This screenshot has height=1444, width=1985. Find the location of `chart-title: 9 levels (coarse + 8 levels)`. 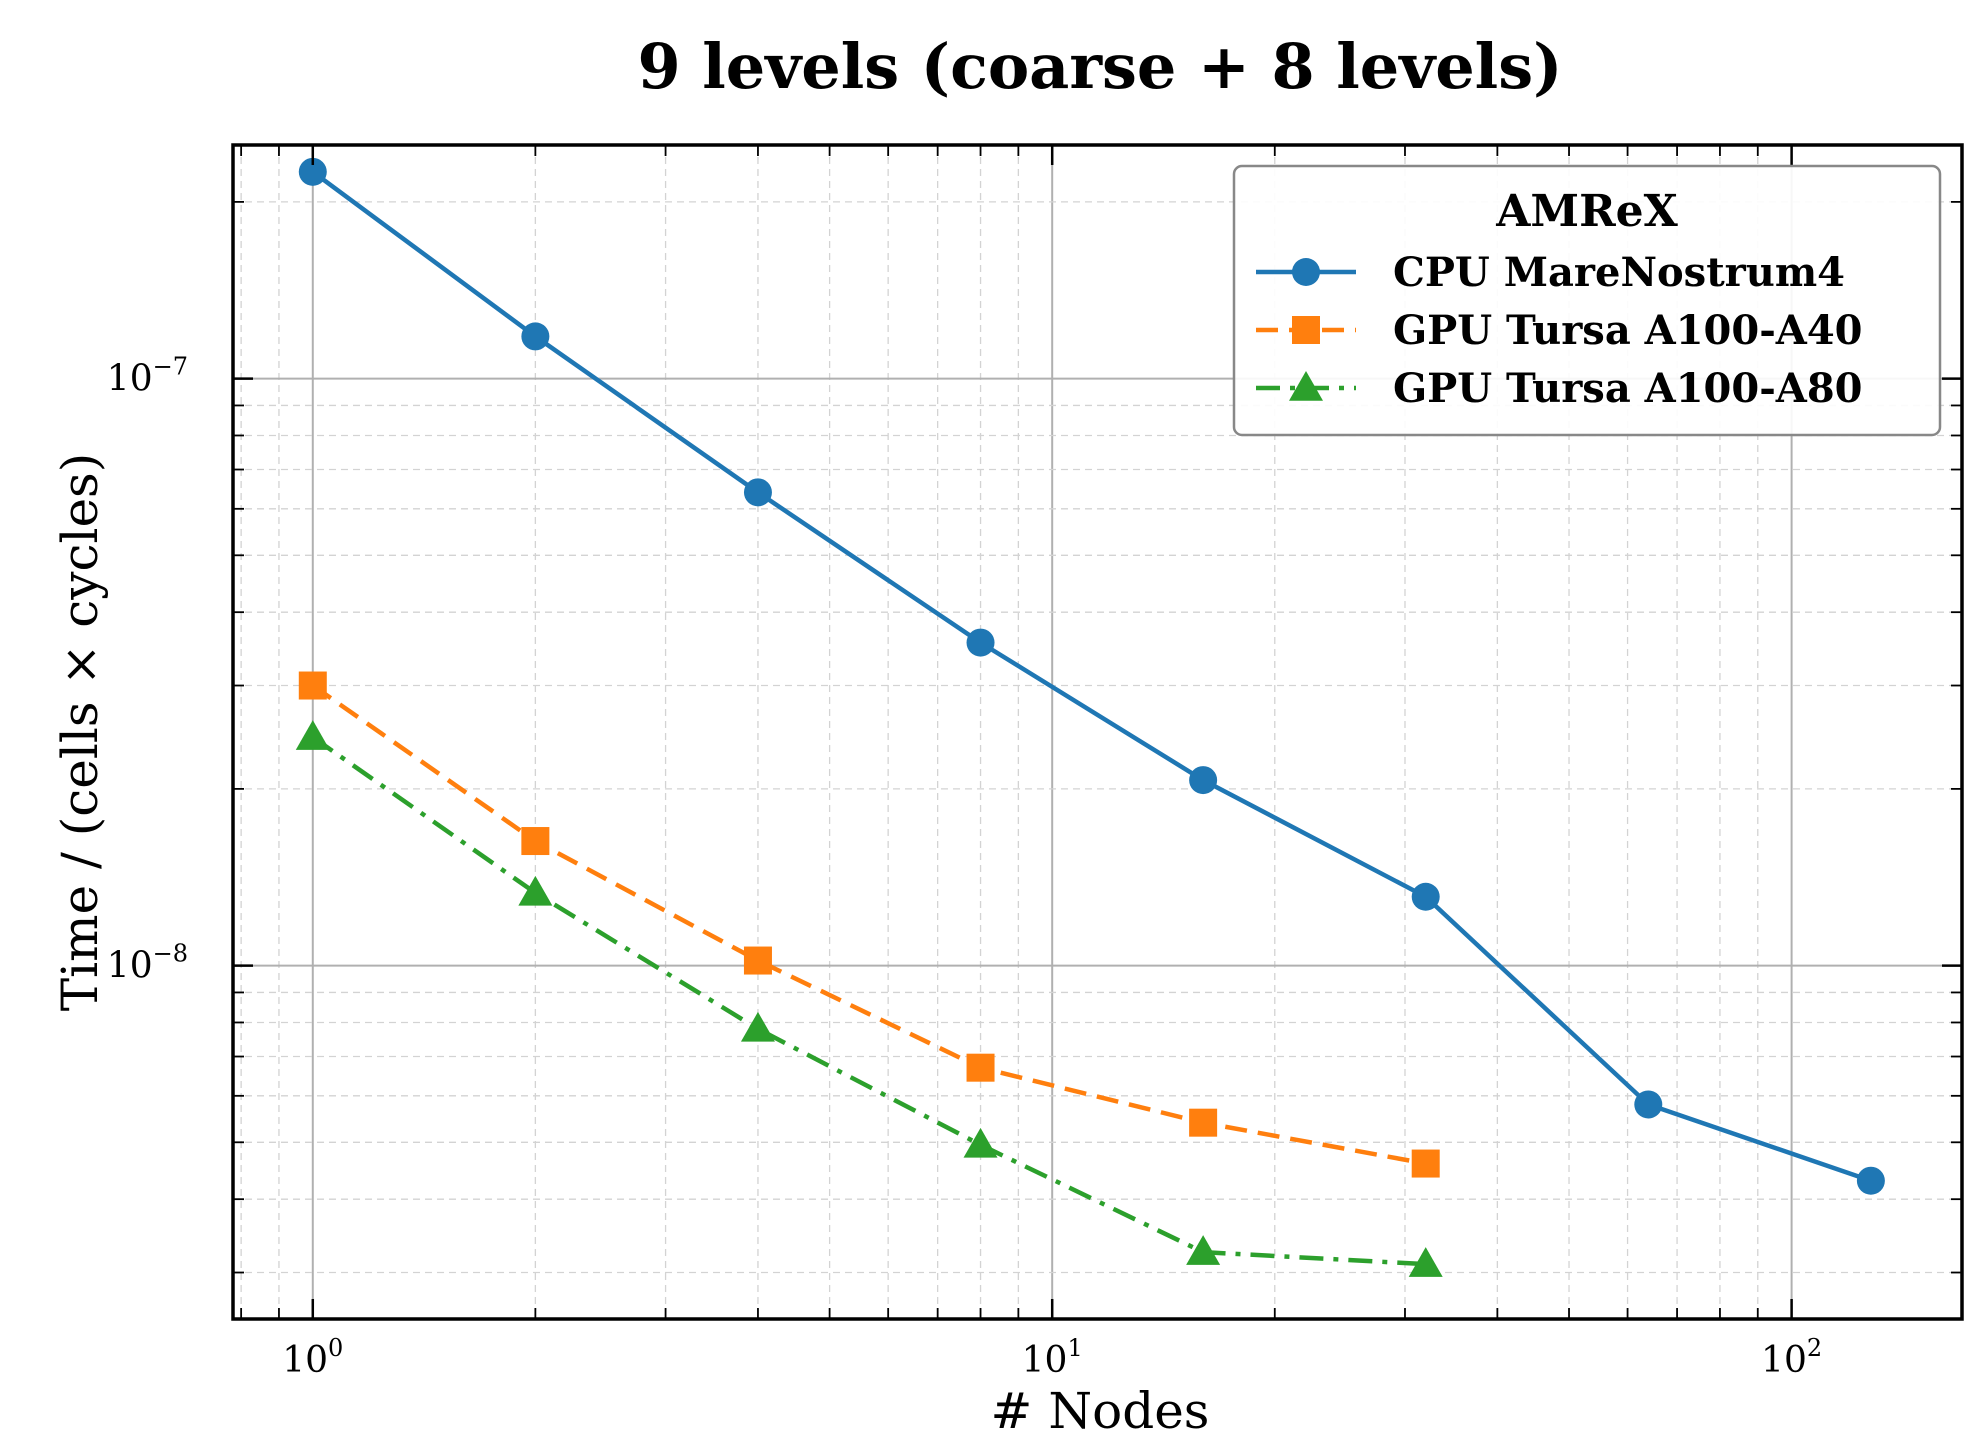

chart-title: 9 levels (coarse + 8 levels) is located at coordinates (1100, 66).